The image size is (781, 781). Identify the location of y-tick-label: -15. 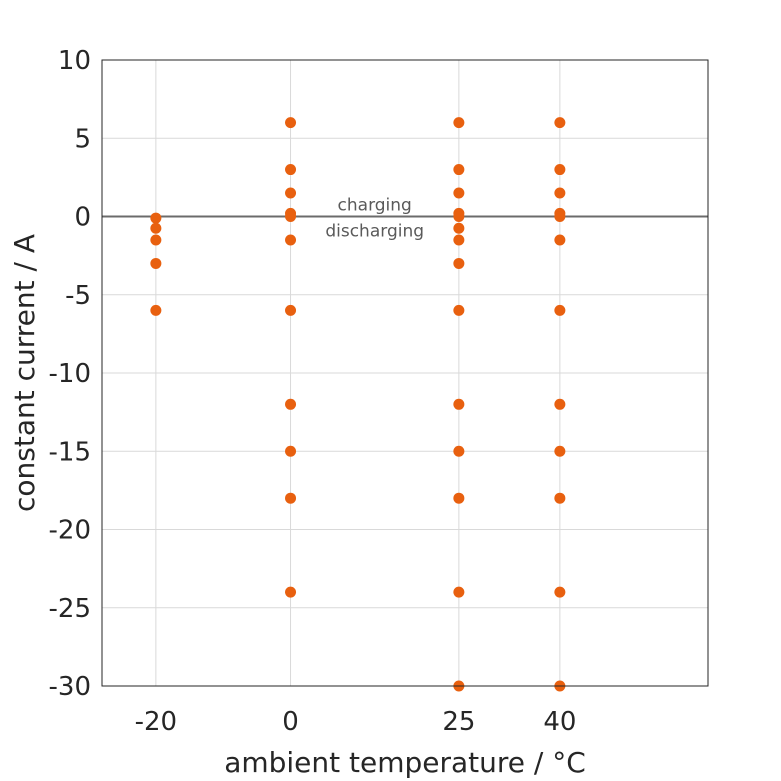
(70, 452).